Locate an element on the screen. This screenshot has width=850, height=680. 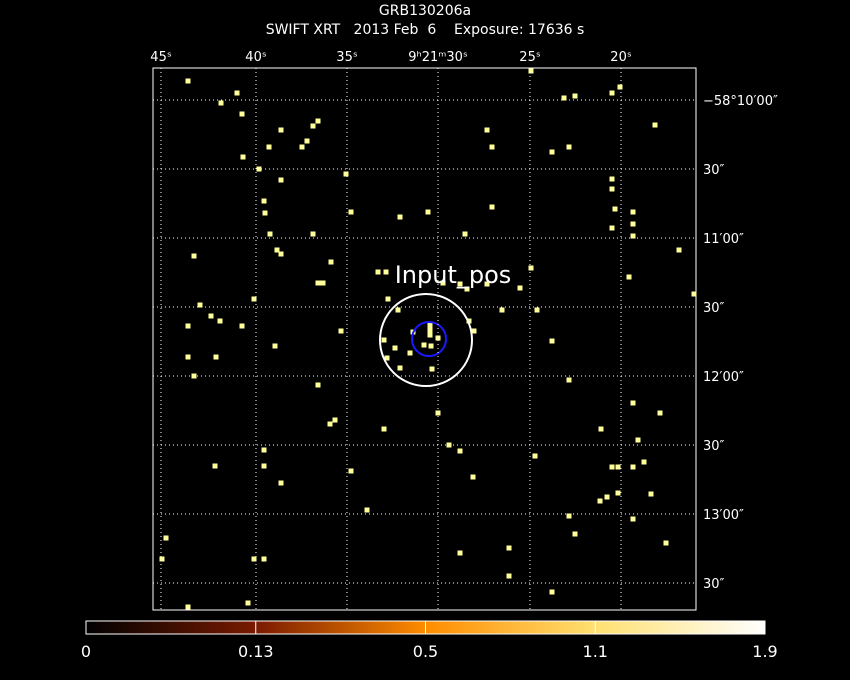
ra-tick-label: 40ˢ is located at coordinates (256, 57).